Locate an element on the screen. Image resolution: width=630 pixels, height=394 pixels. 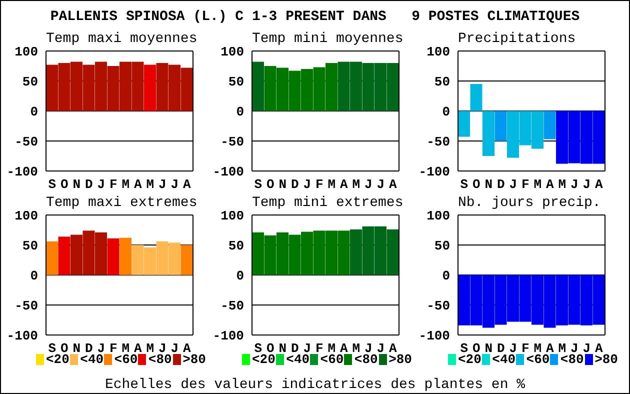
chart-title: Temp maxi moyennes is located at coordinates (122, 39).